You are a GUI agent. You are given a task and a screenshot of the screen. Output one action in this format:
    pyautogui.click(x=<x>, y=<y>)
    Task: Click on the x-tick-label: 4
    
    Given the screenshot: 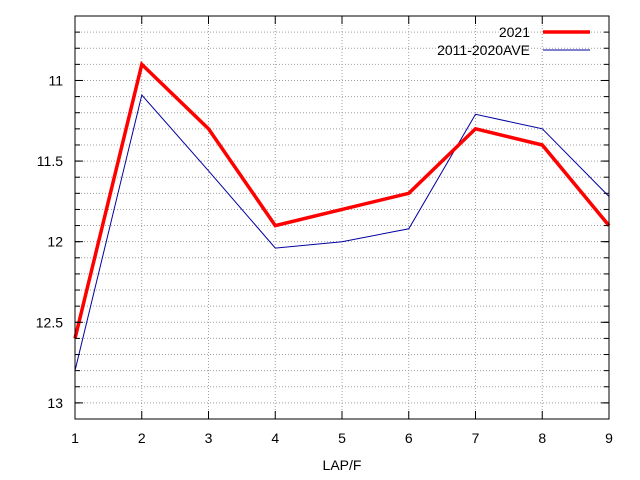 What is the action you would take?
    pyautogui.click(x=275, y=438)
    